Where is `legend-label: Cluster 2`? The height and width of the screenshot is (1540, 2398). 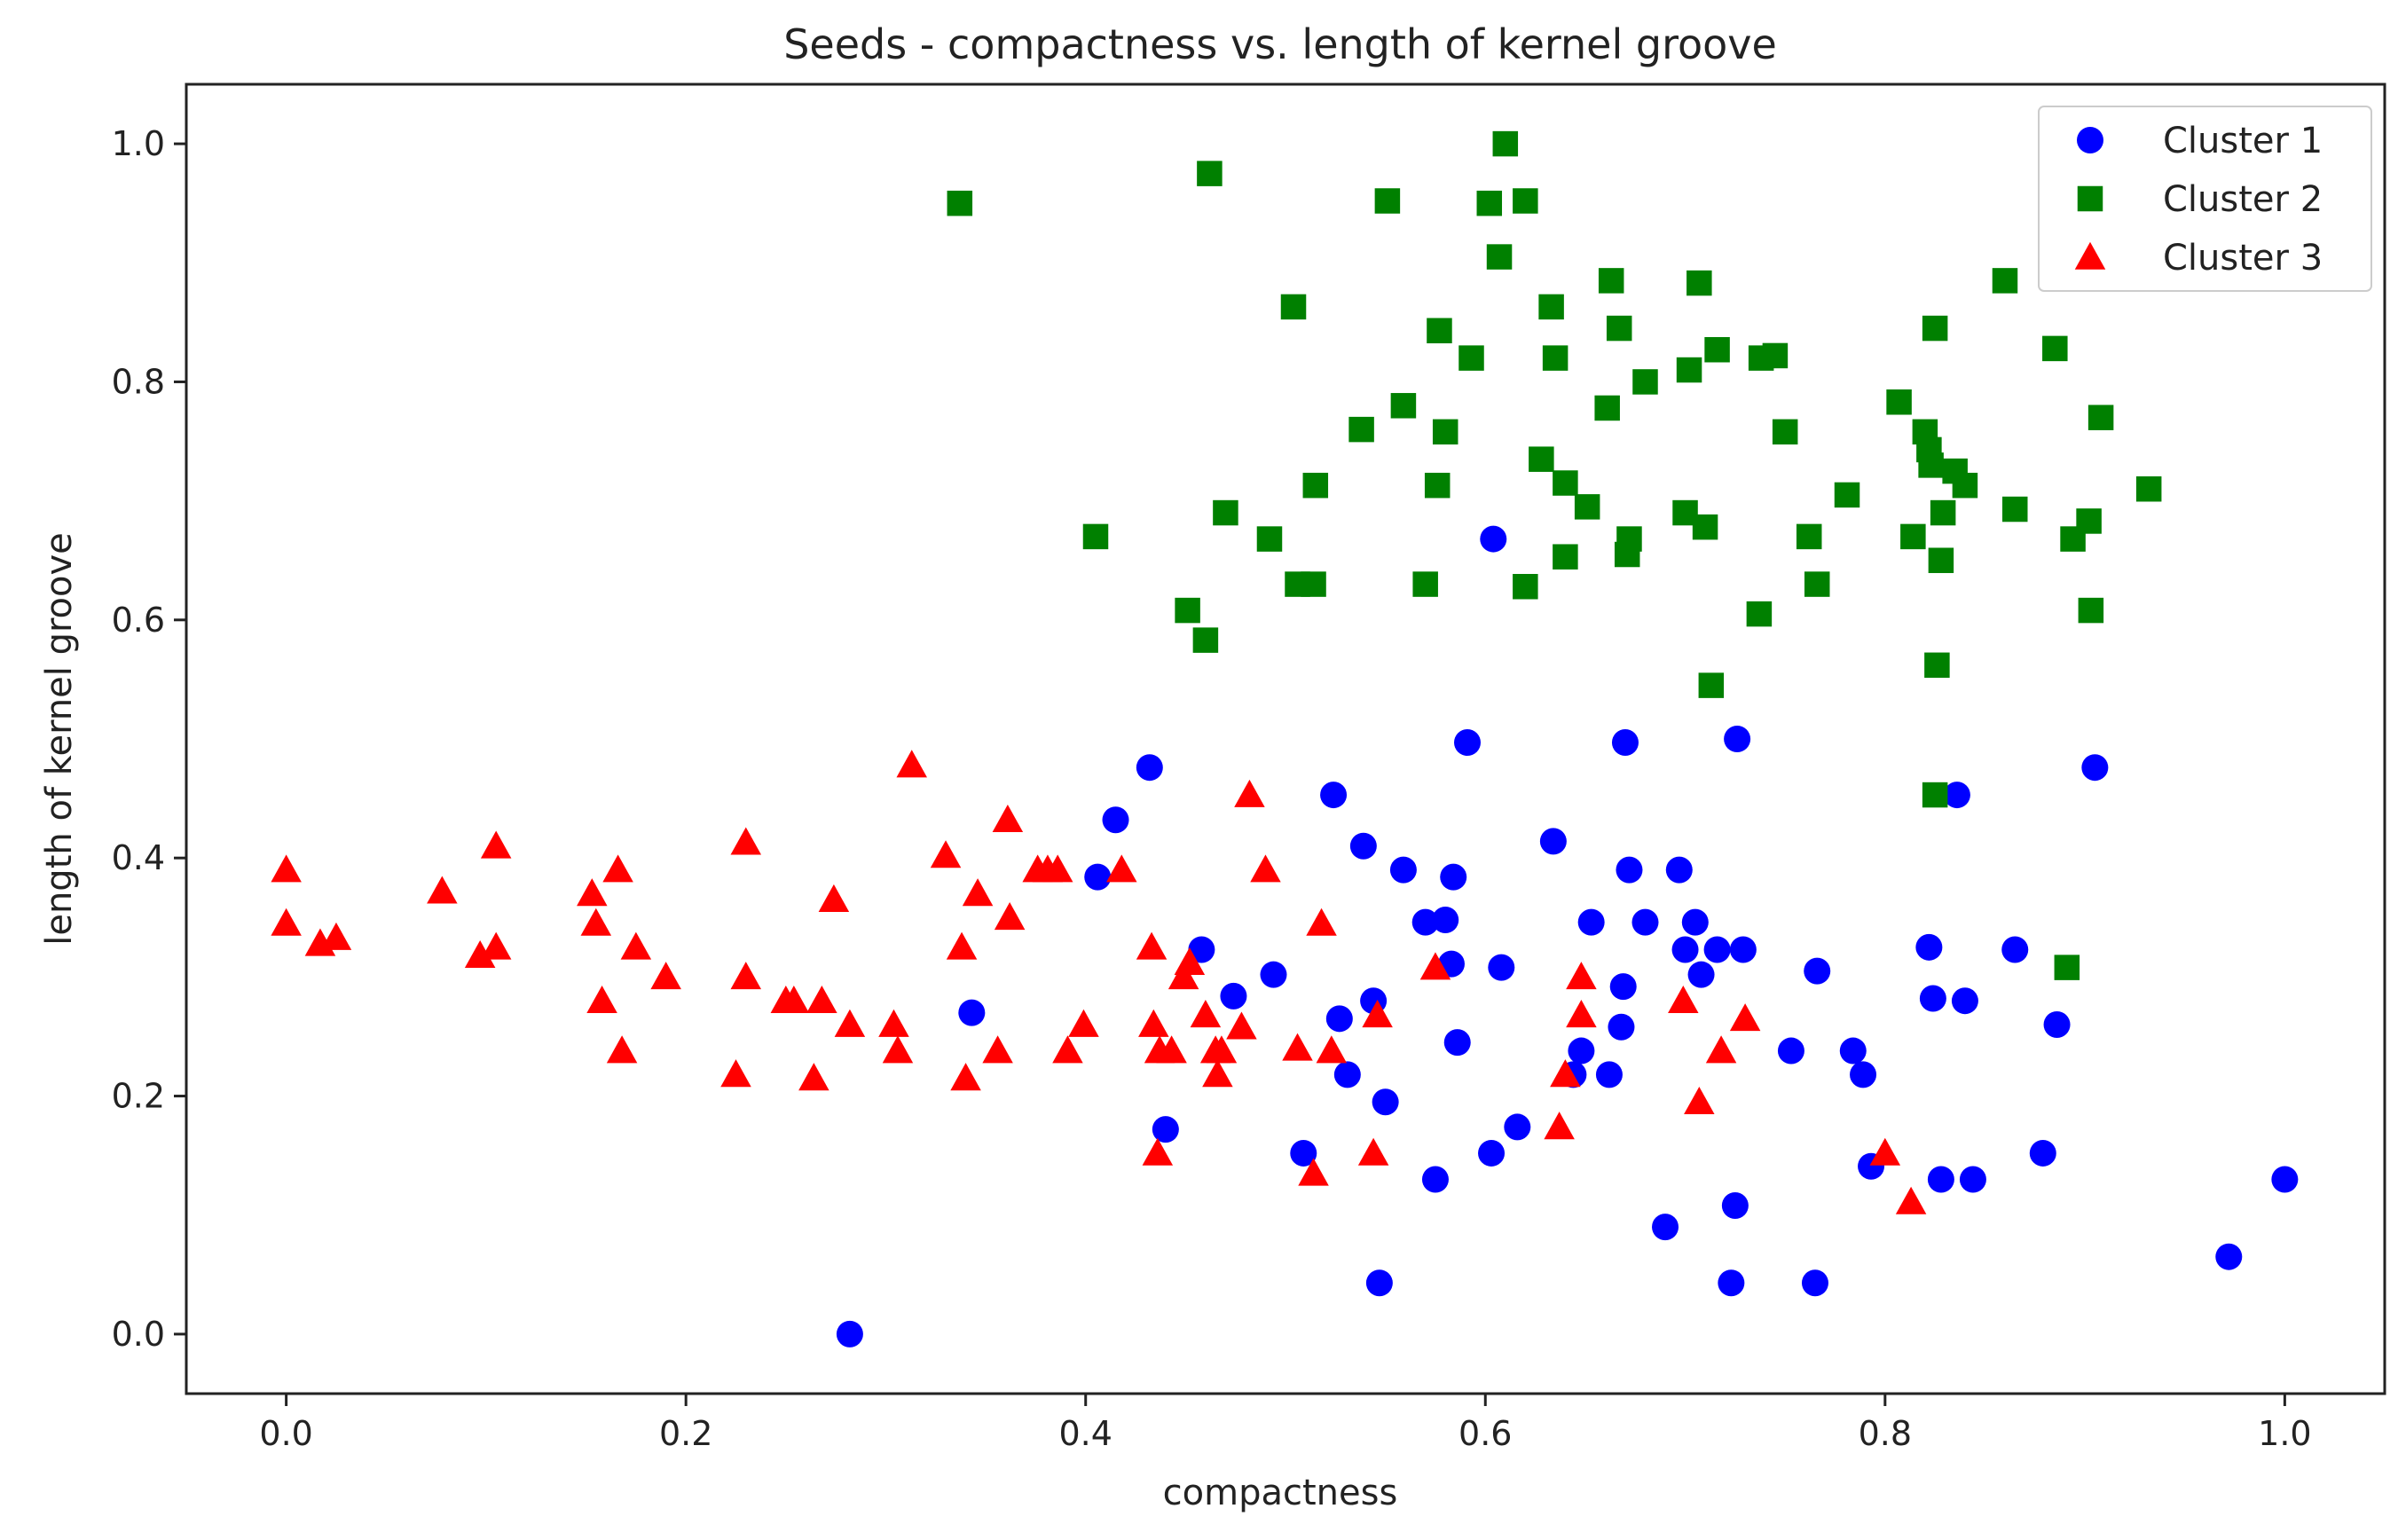 legend-label: Cluster 2 is located at coordinates (2243, 199).